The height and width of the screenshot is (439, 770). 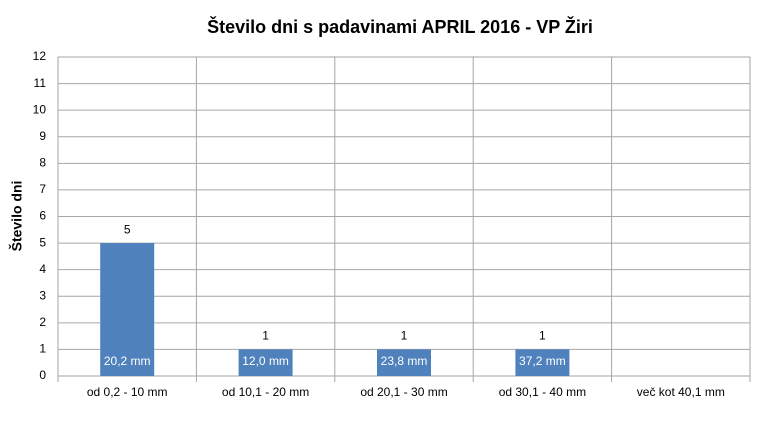 I want to click on y-tick-label: 8, so click(x=42, y=163).